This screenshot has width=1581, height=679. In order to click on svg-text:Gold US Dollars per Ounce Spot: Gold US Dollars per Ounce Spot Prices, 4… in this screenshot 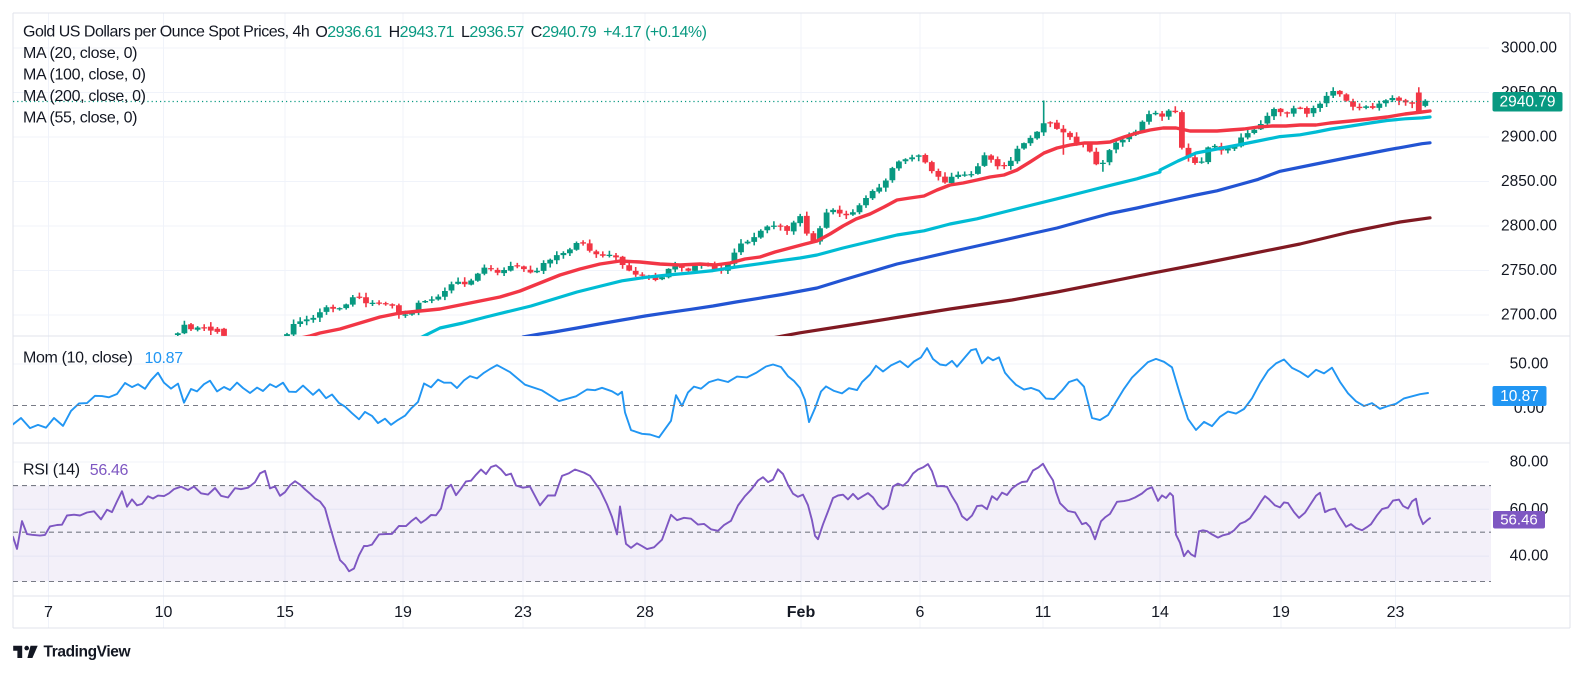, I will do `click(365, 32)`.